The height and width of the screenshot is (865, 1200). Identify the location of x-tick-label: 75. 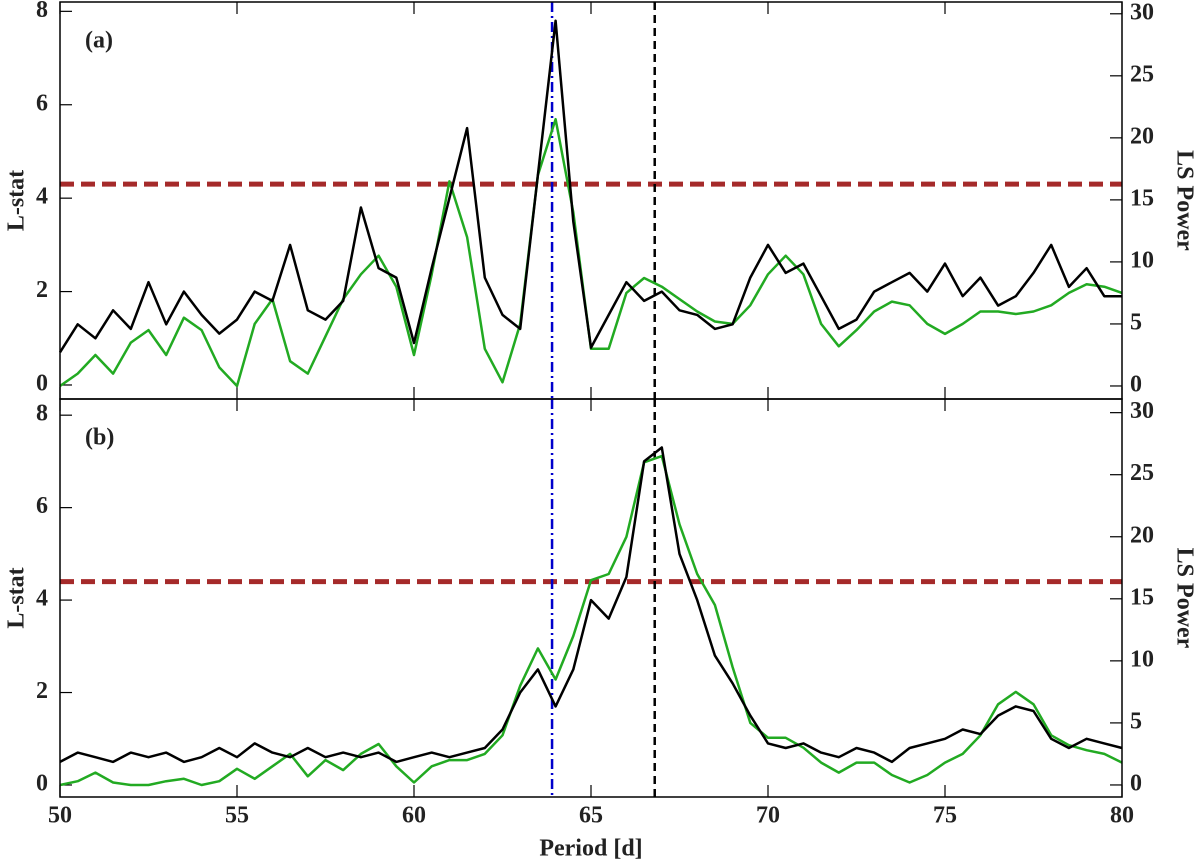
(945, 816).